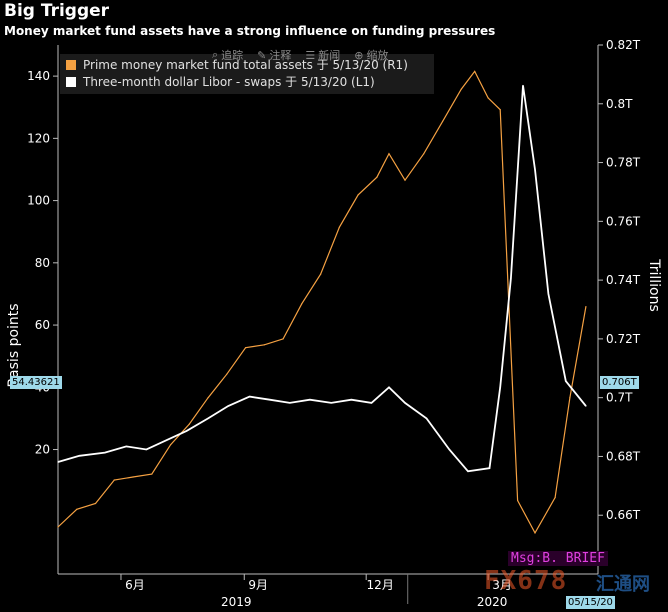  What do you see at coordinates (526, 581) in the screenshot?
I see `watermark-text: FX678` at bounding box center [526, 581].